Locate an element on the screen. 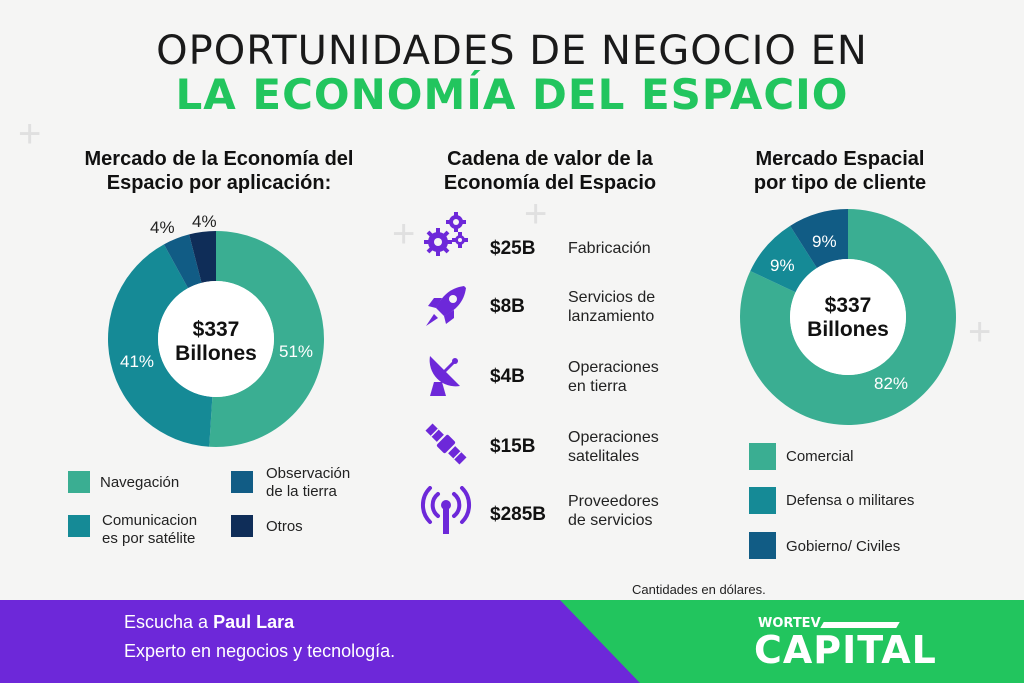 The image size is (1024, 683). value-chain-label: Proveedores de servicios is located at coordinates (613, 511).